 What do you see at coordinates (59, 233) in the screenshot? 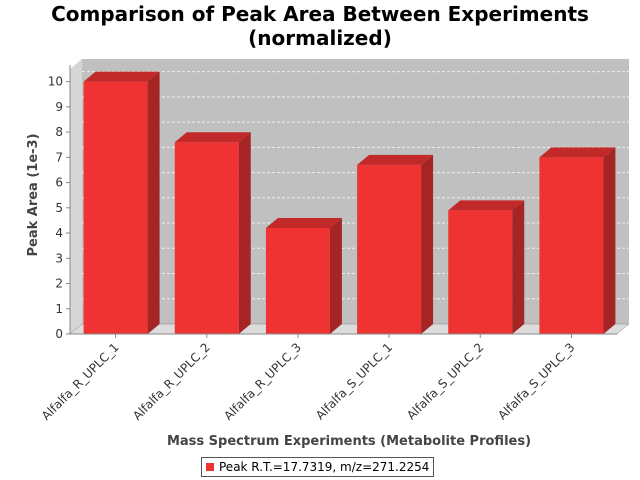
I see `y-tick-label: 4` at bounding box center [59, 233].